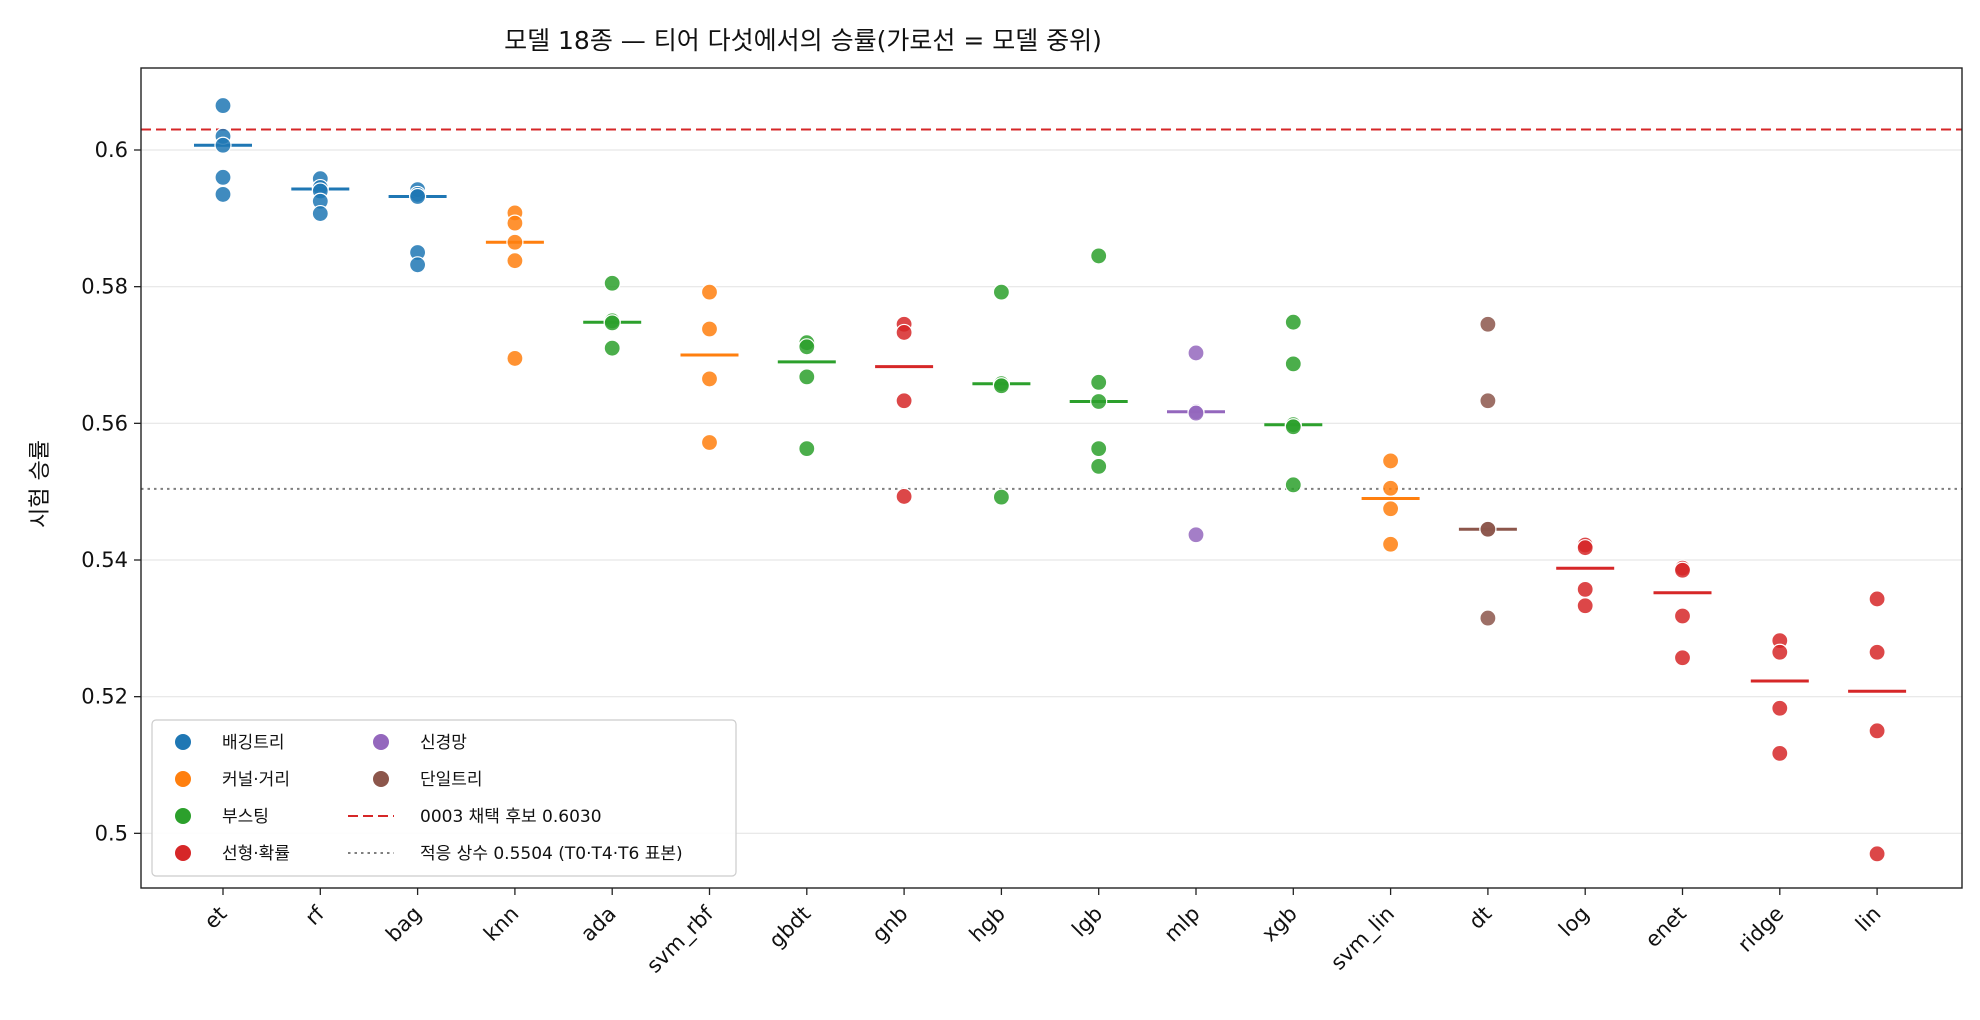  I want to click on x-tick-label-svm_rbf: svm_rbf, so click(680, 939).